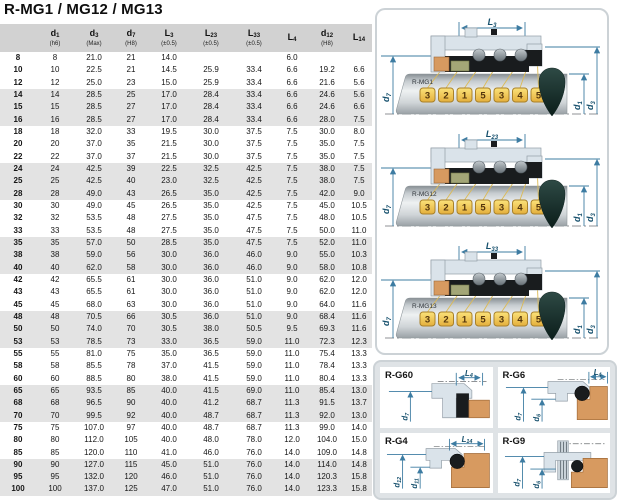 The height and width of the screenshot is (500, 617). I want to click on cell: 14, so click(55, 94).